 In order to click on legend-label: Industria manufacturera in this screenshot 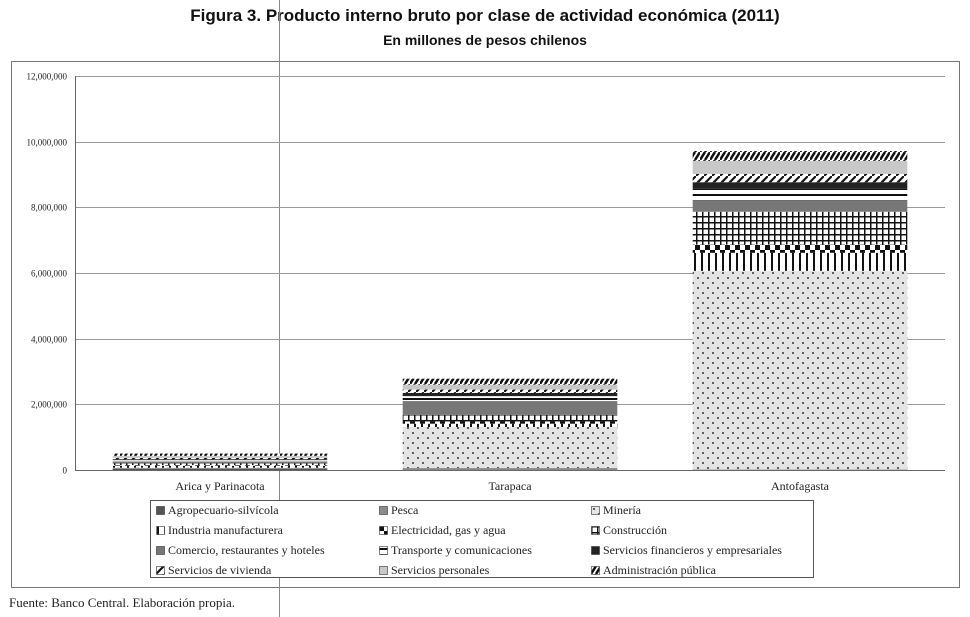, I will do `click(225, 530)`.